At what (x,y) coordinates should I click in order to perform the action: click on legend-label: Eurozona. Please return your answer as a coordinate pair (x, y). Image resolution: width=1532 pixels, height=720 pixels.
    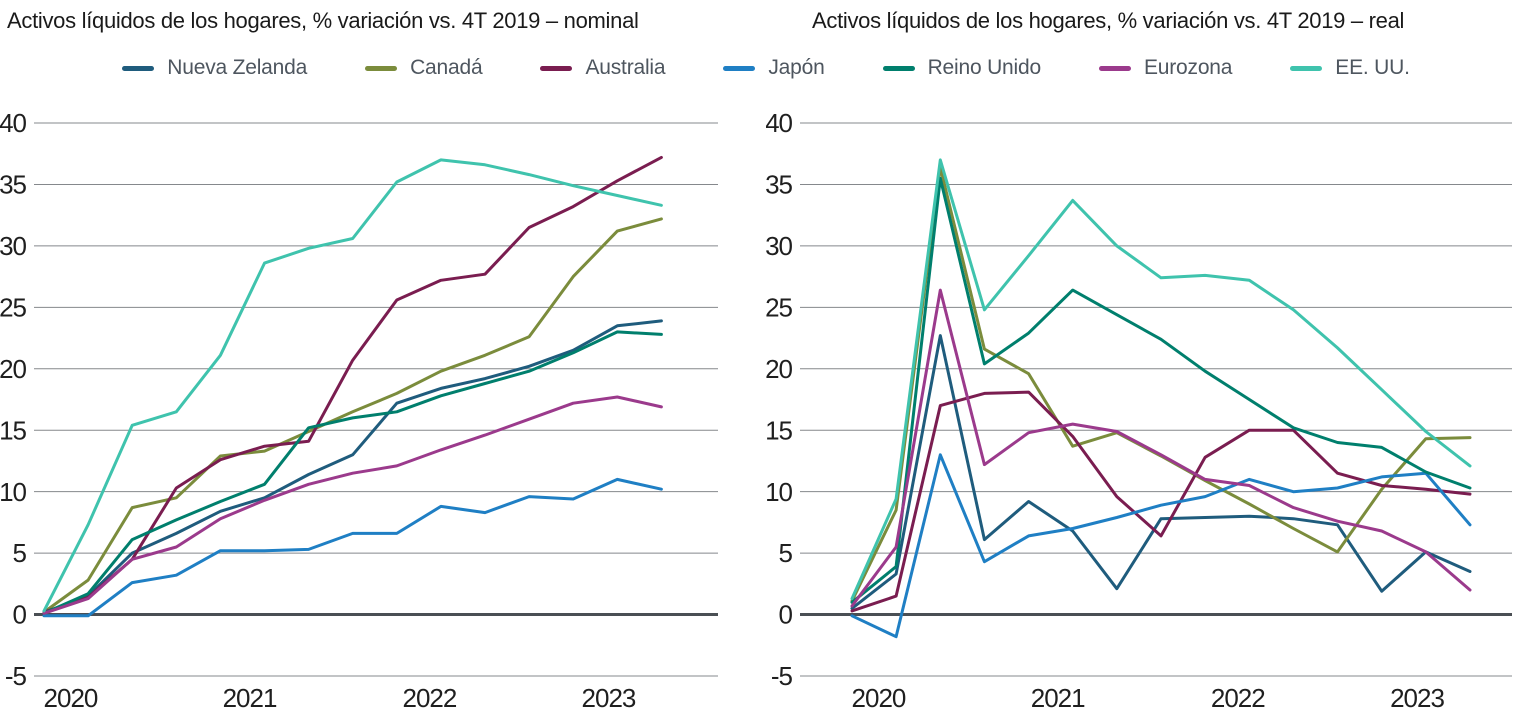
    Looking at the image, I should click on (1188, 67).